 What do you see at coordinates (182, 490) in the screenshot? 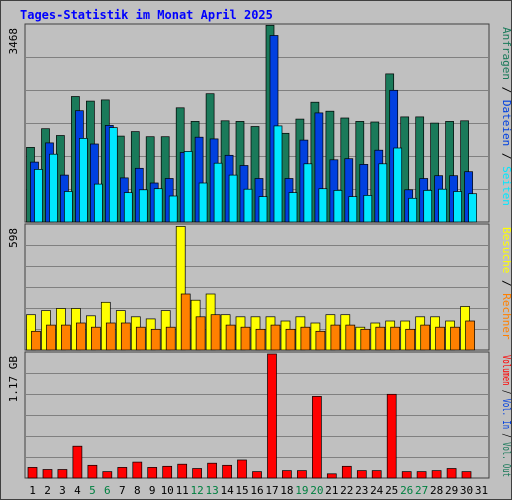
I see `x-tick-label-day-11: 11` at bounding box center [182, 490].